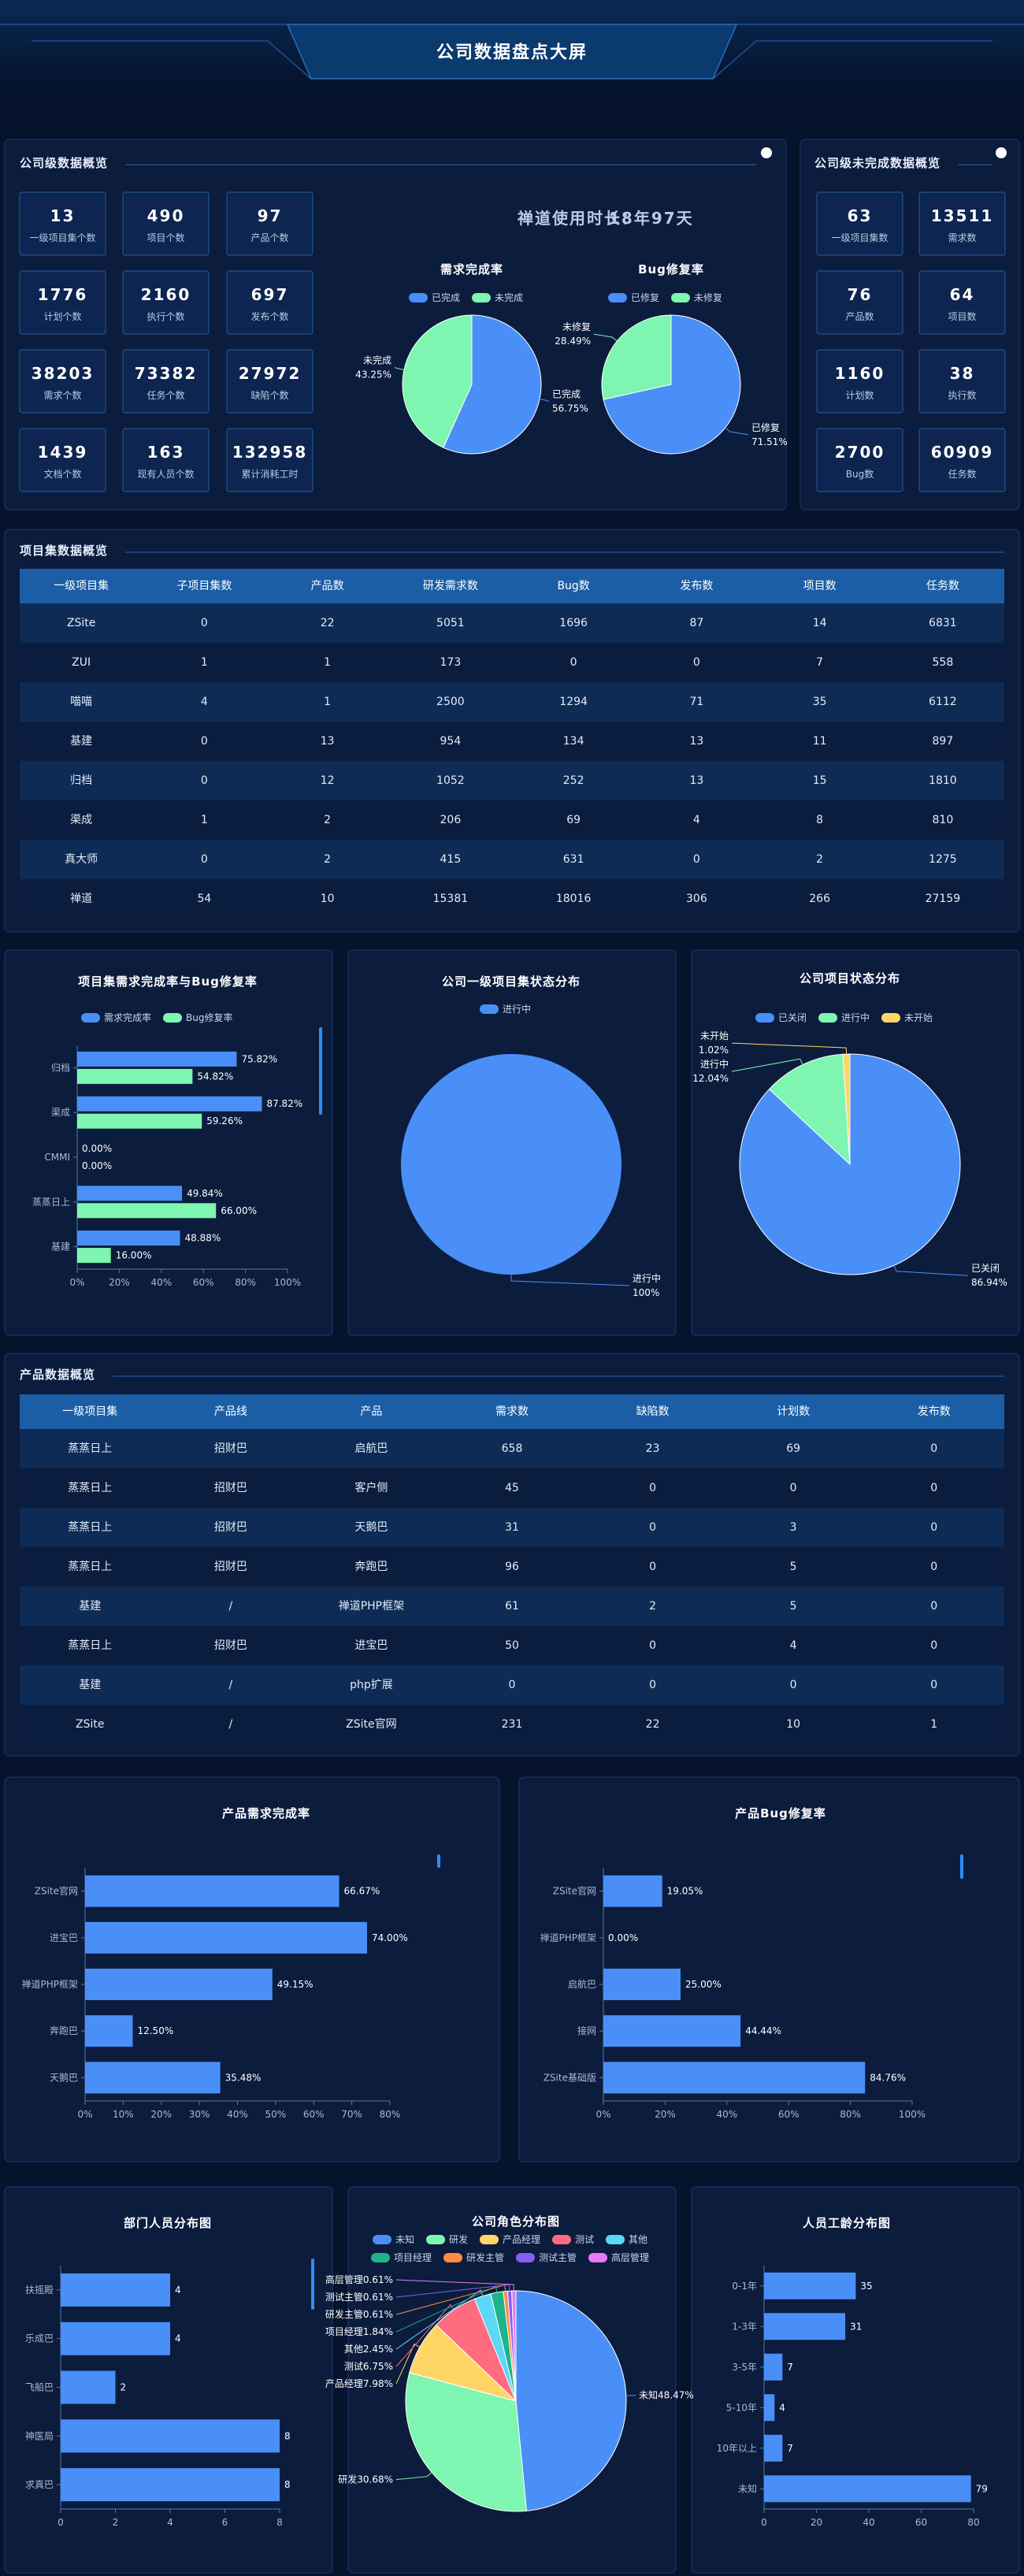 The image size is (1024, 2576). Describe the element at coordinates (793, 1448) in the screenshot. I see `table-cell: 69` at that location.